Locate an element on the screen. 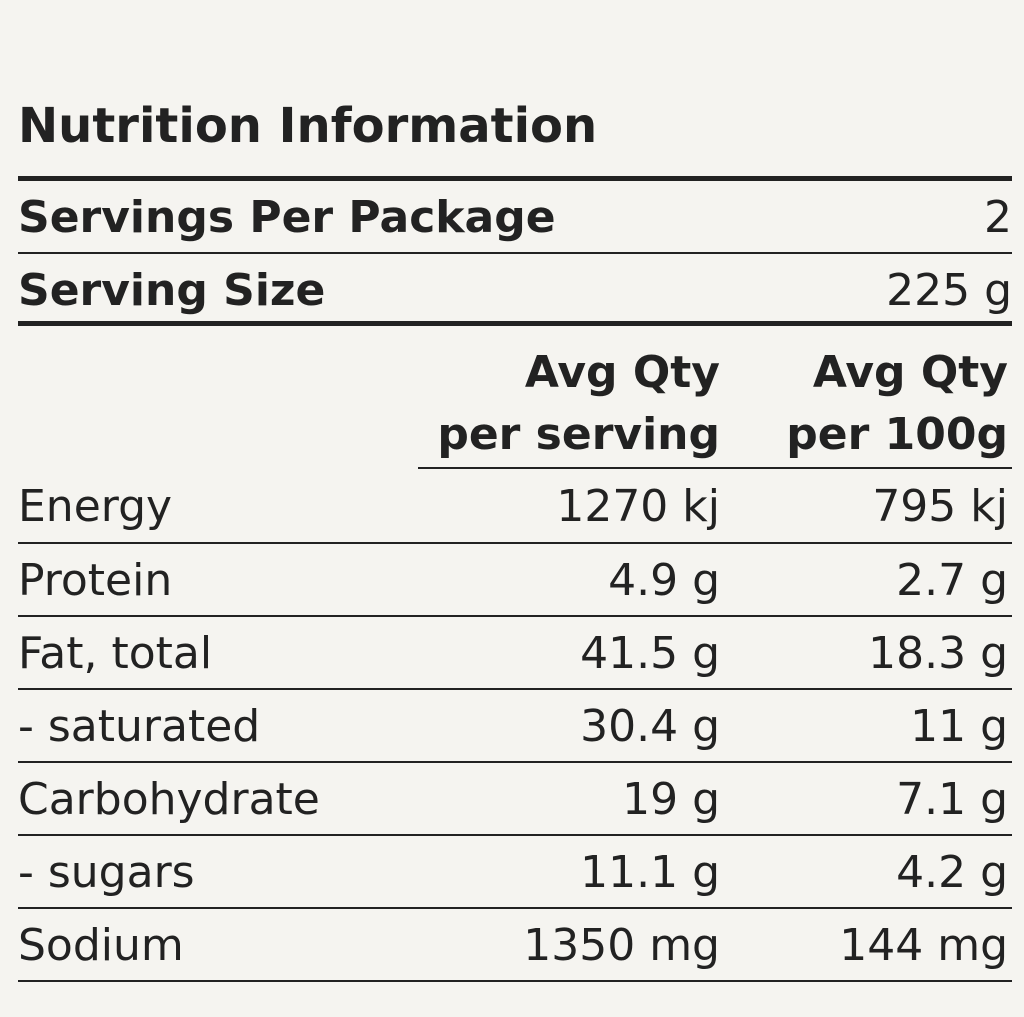 Image resolution: width=1024 pixels, height=1017 pixels. nutrient-row: Sodium 1350 mg 144 mg is located at coordinates (515, 945).